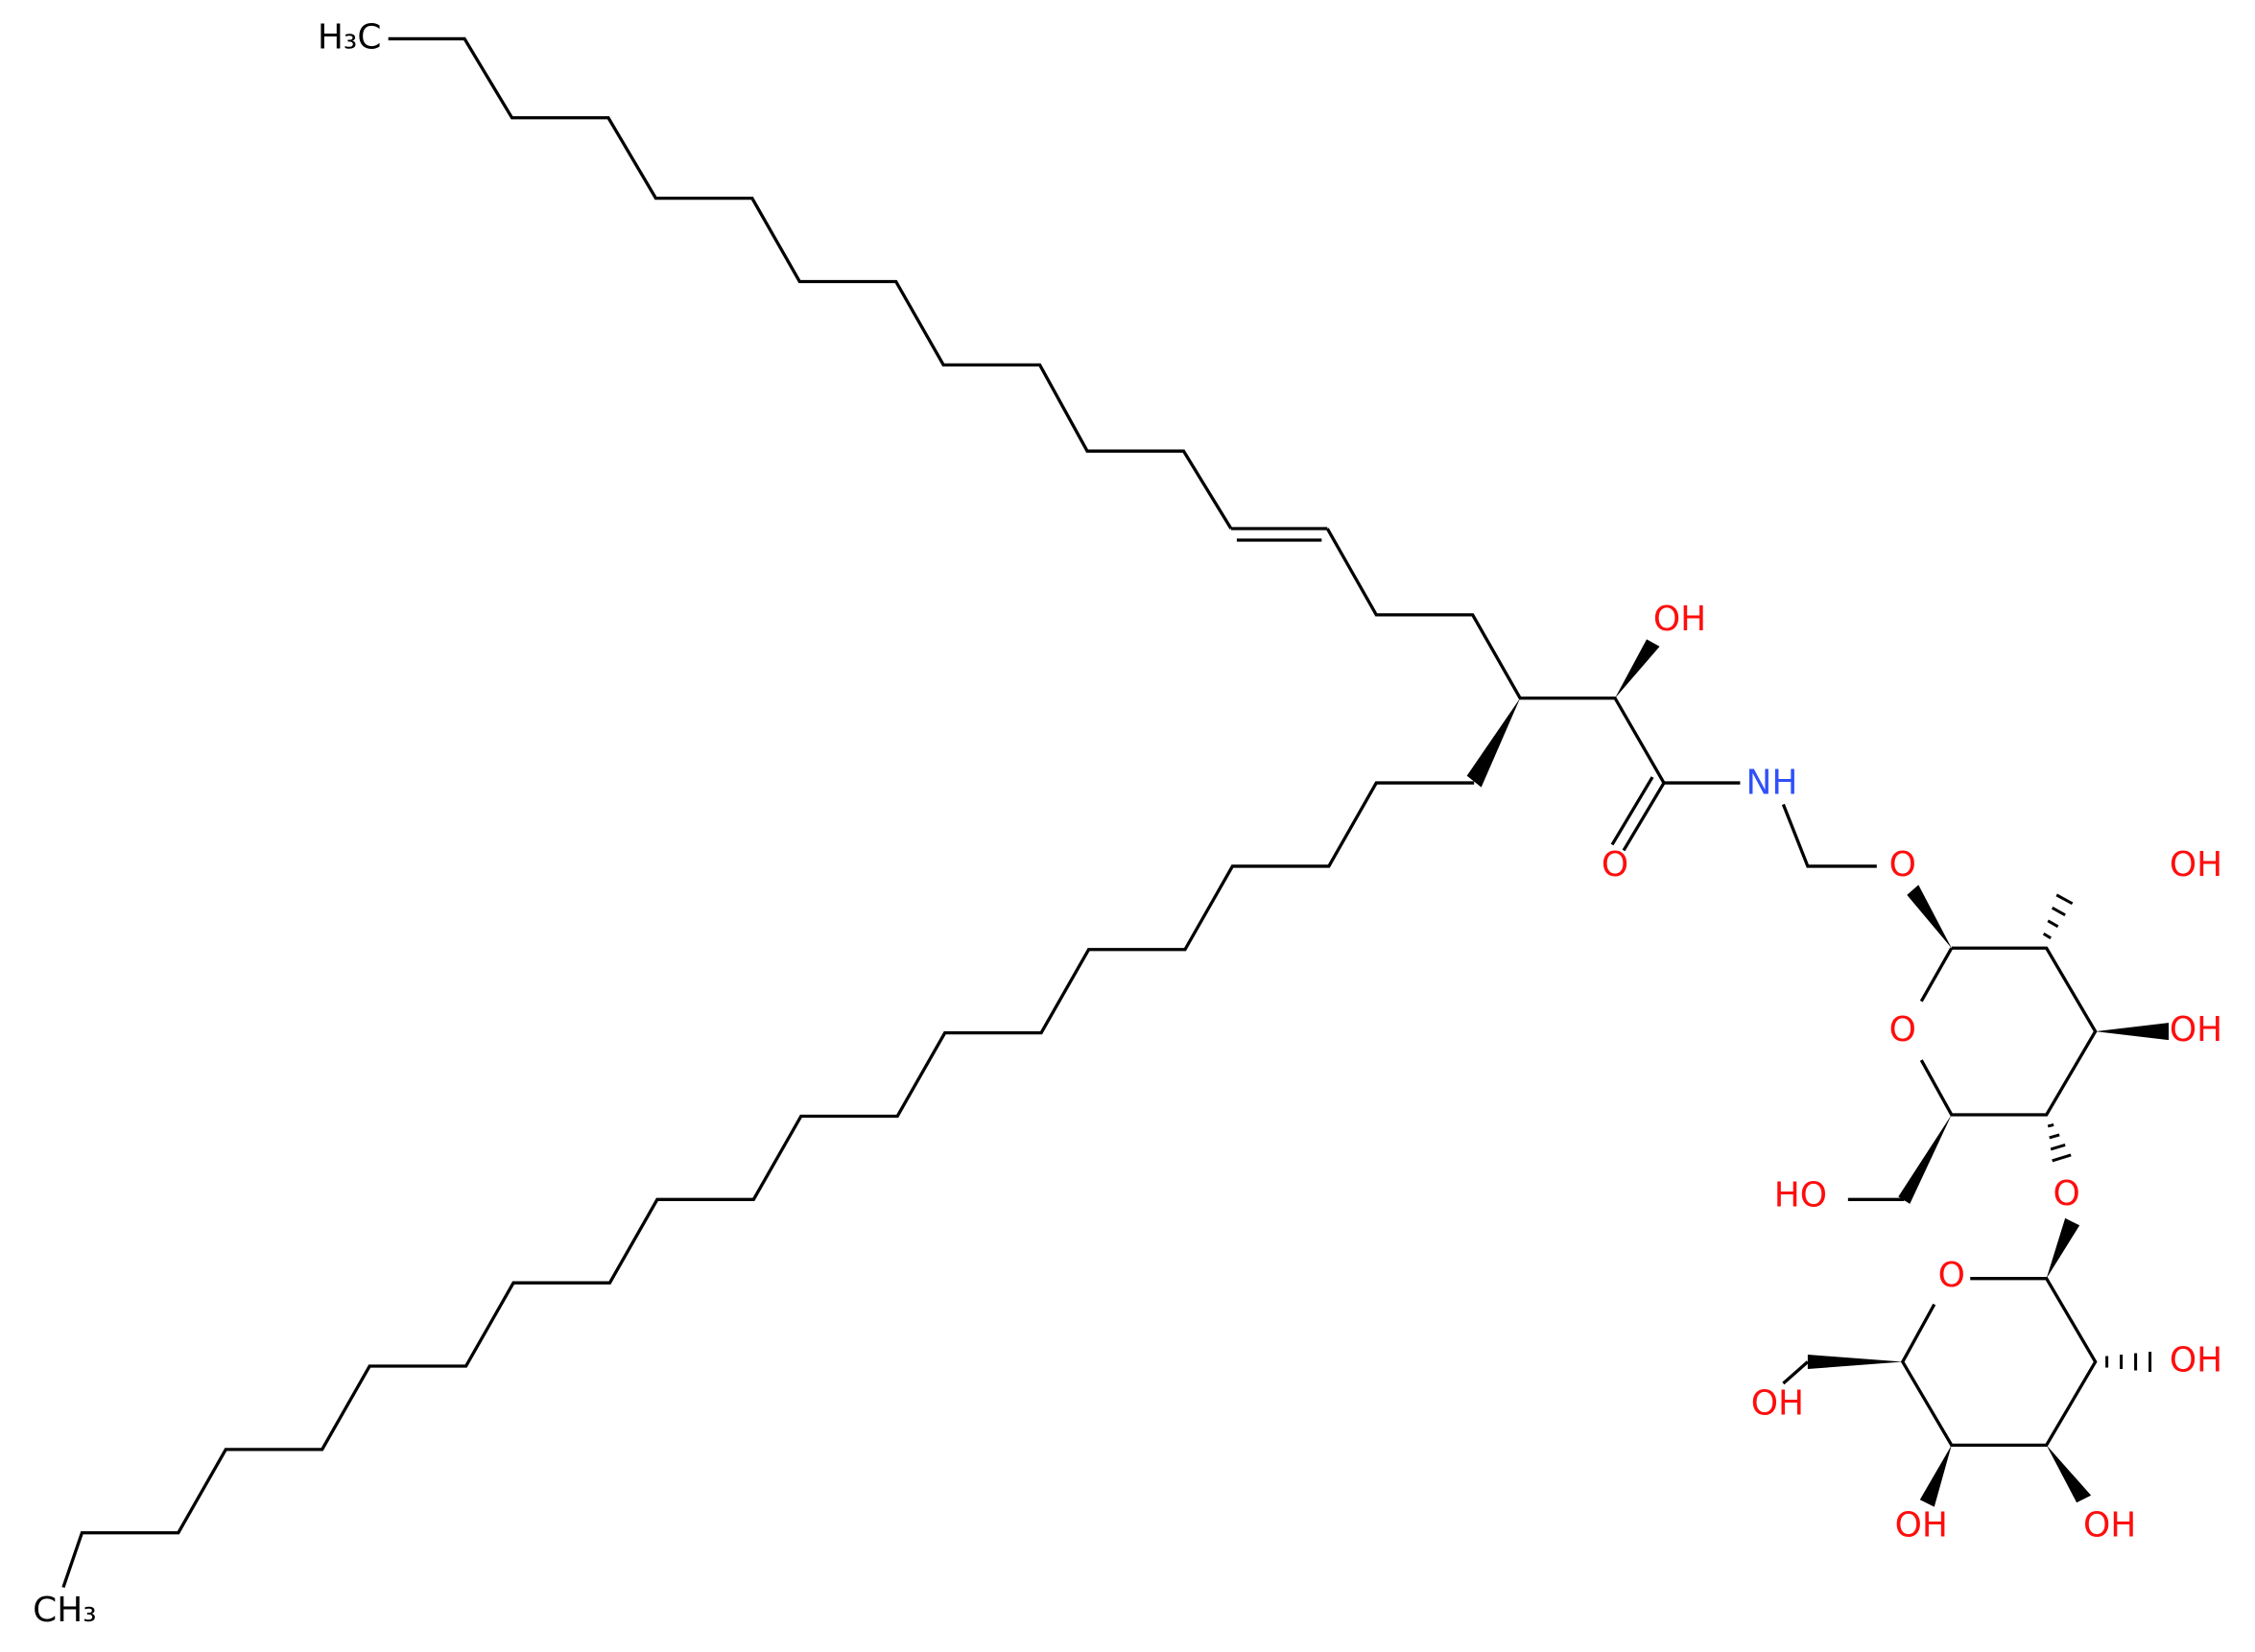 This screenshot has width=2255, height=1652. Describe the element at coordinates (1771, 784) in the screenshot. I see `atom-label: NH` at that location.